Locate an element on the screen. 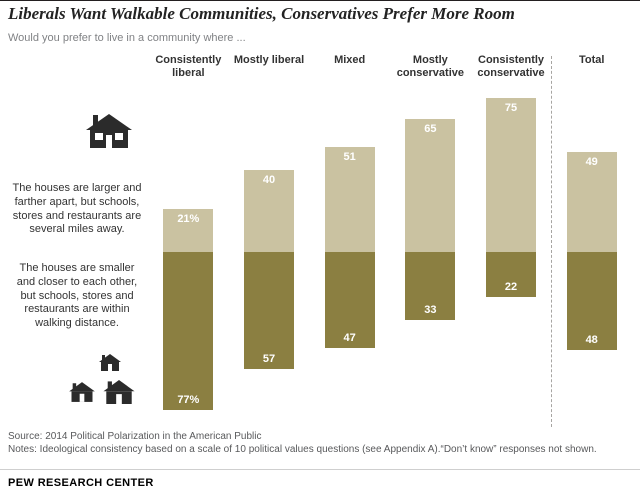 The width and height of the screenshot is (640, 498). column-header: Mostly liberal is located at coordinates (269, 60).